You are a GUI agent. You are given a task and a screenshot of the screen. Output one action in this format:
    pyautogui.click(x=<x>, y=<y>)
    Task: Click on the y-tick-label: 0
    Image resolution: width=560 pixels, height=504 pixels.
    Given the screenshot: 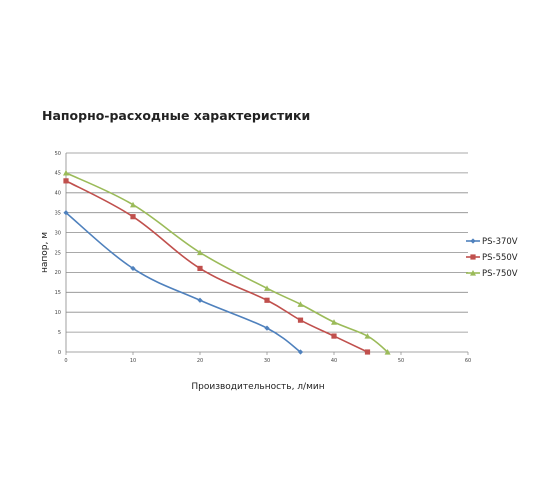 What is the action you would take?
    pyautogui.click(x=59, y=353)
    